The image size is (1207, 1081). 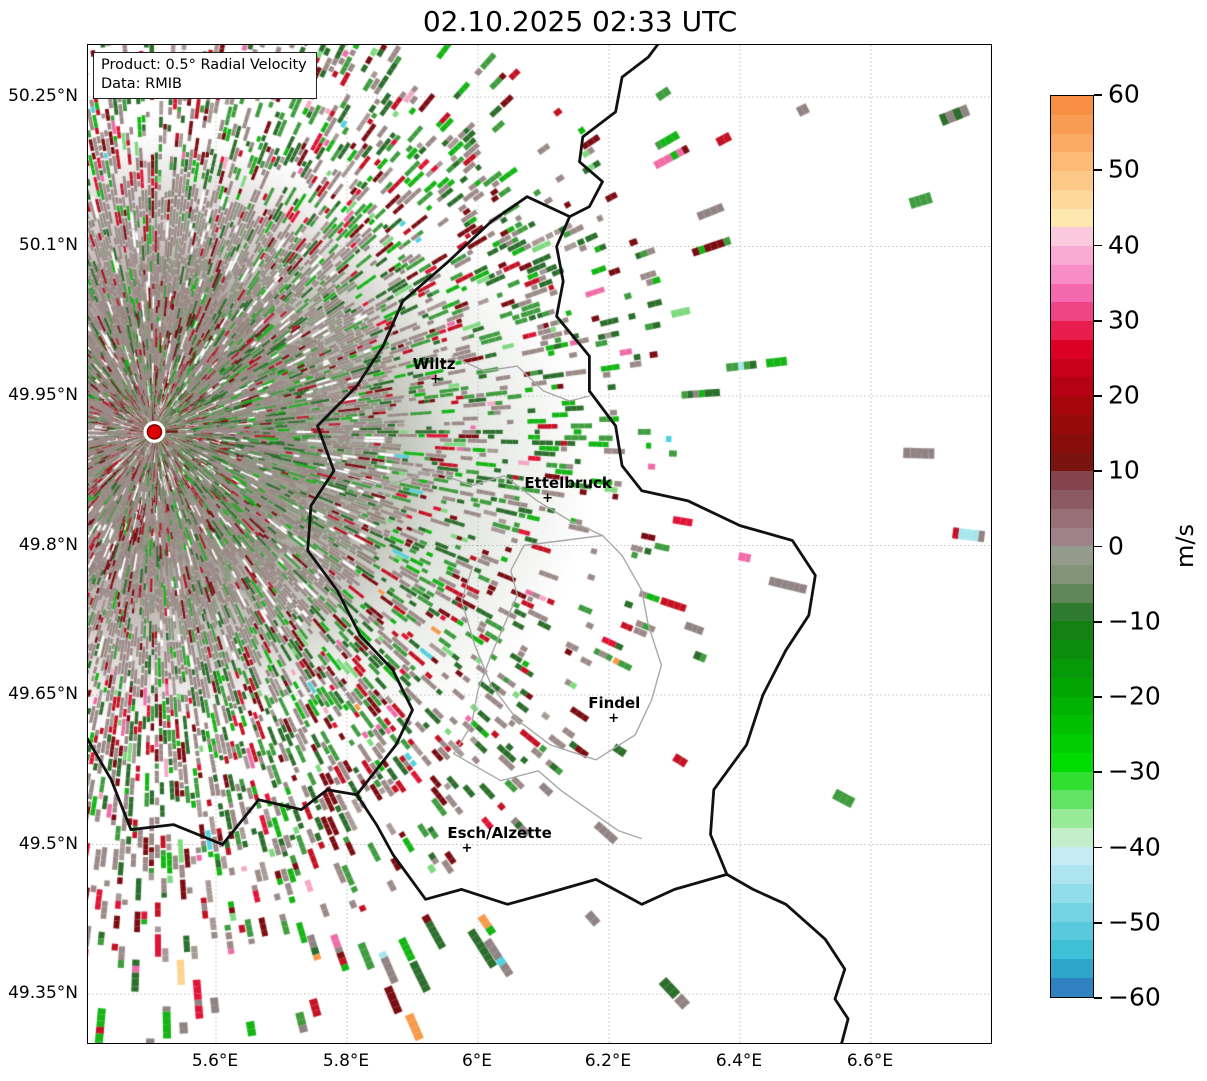 What do you see at coordinates (1124, 470) in the screenshot?
I see `colorbar-tick-label: 10` at bounding box center [1124, 470].